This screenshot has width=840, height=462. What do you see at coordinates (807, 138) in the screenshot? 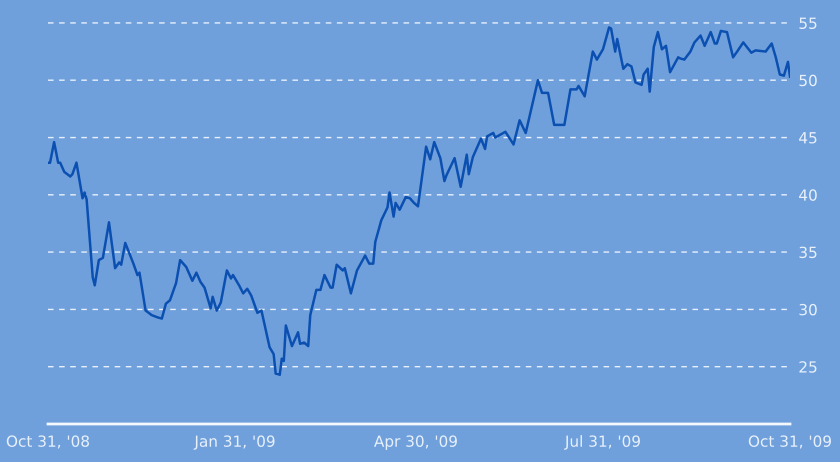
I see `y-tick-label: 45` at bounding box center [807, 138].